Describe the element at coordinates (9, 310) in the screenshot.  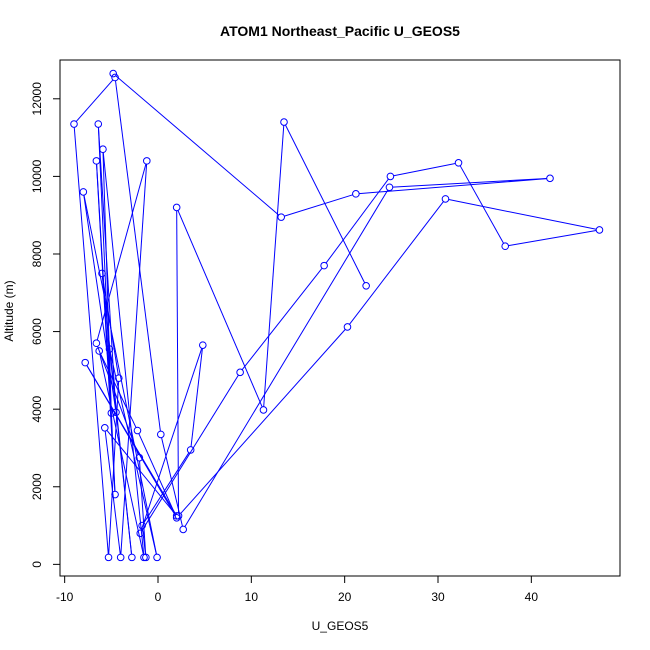
I see `y-axis-label: Altitude (m)` at that location.